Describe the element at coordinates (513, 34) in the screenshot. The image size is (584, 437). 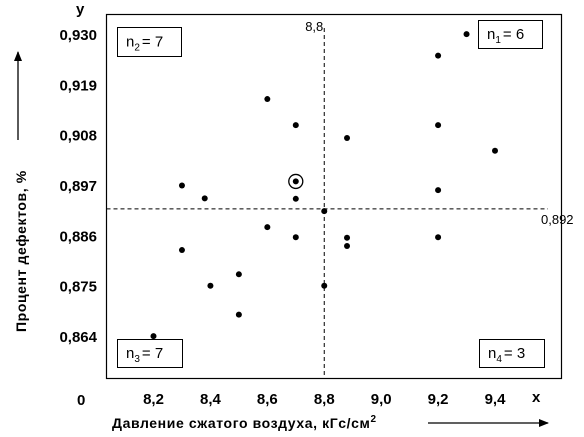
I see `quadrant-count: = 6` at that location.